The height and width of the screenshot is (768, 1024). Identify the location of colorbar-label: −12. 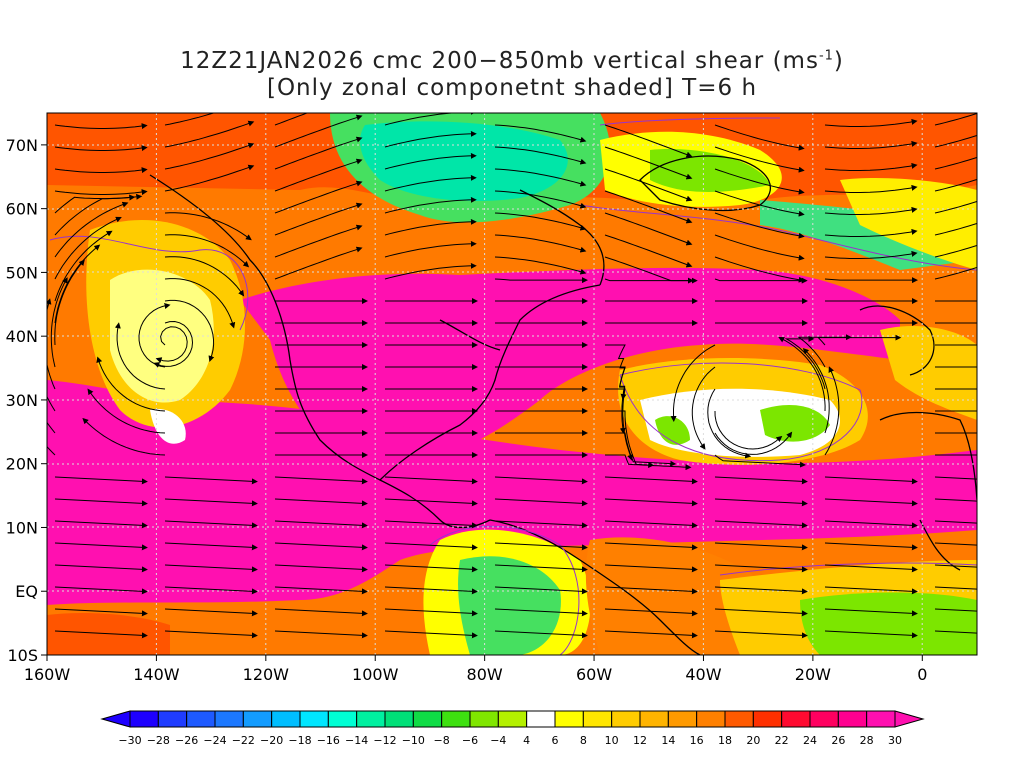
(384, 740).